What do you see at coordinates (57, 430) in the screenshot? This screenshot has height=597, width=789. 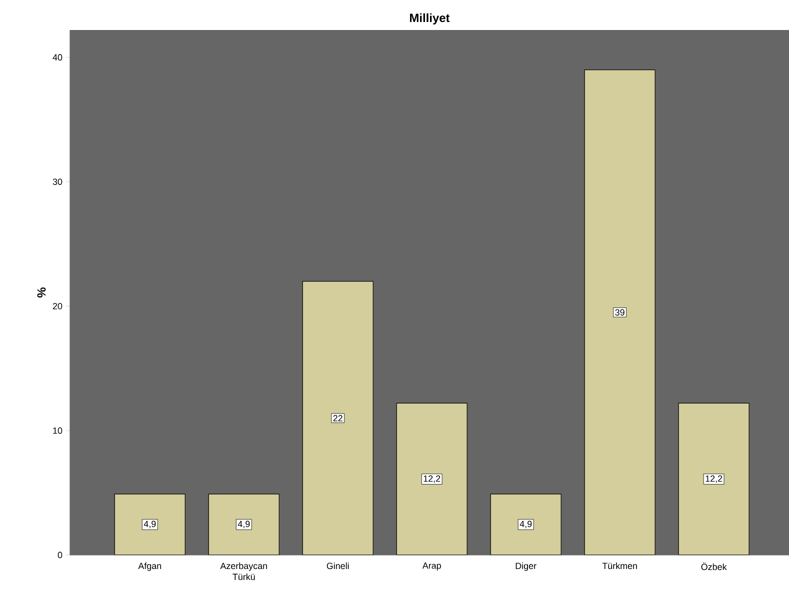 I see `y-tick-label: 10` at bounding box center [57, 430].